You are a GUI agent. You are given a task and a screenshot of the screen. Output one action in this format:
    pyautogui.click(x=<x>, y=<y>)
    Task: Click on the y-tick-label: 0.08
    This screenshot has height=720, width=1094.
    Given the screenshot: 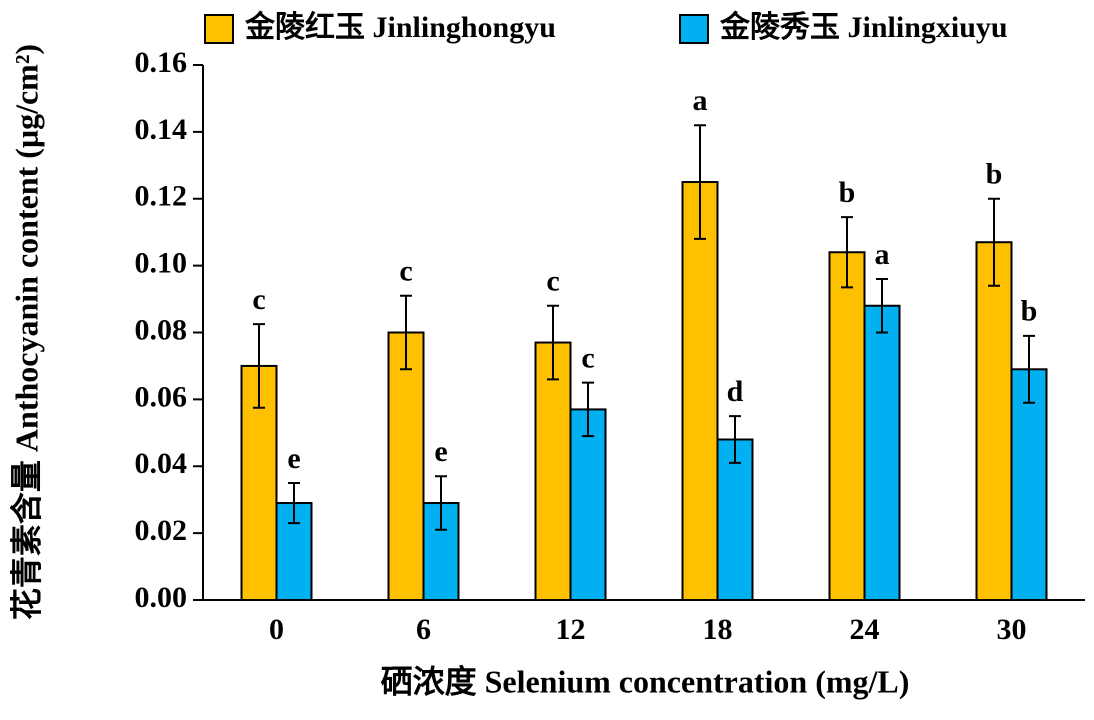 What is the action you would take?
    pyautogui.click(x=161, y=329)
    